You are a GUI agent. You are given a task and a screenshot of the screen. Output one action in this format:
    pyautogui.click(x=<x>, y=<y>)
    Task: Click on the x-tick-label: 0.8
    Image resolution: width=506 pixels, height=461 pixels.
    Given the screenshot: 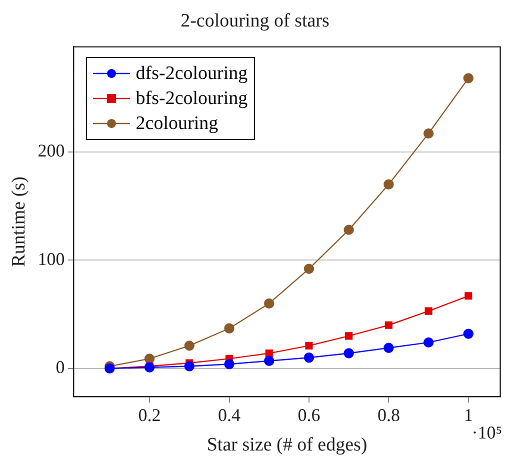 What is the action you would take?
    pyautogui.click(x=388, y=415)
    